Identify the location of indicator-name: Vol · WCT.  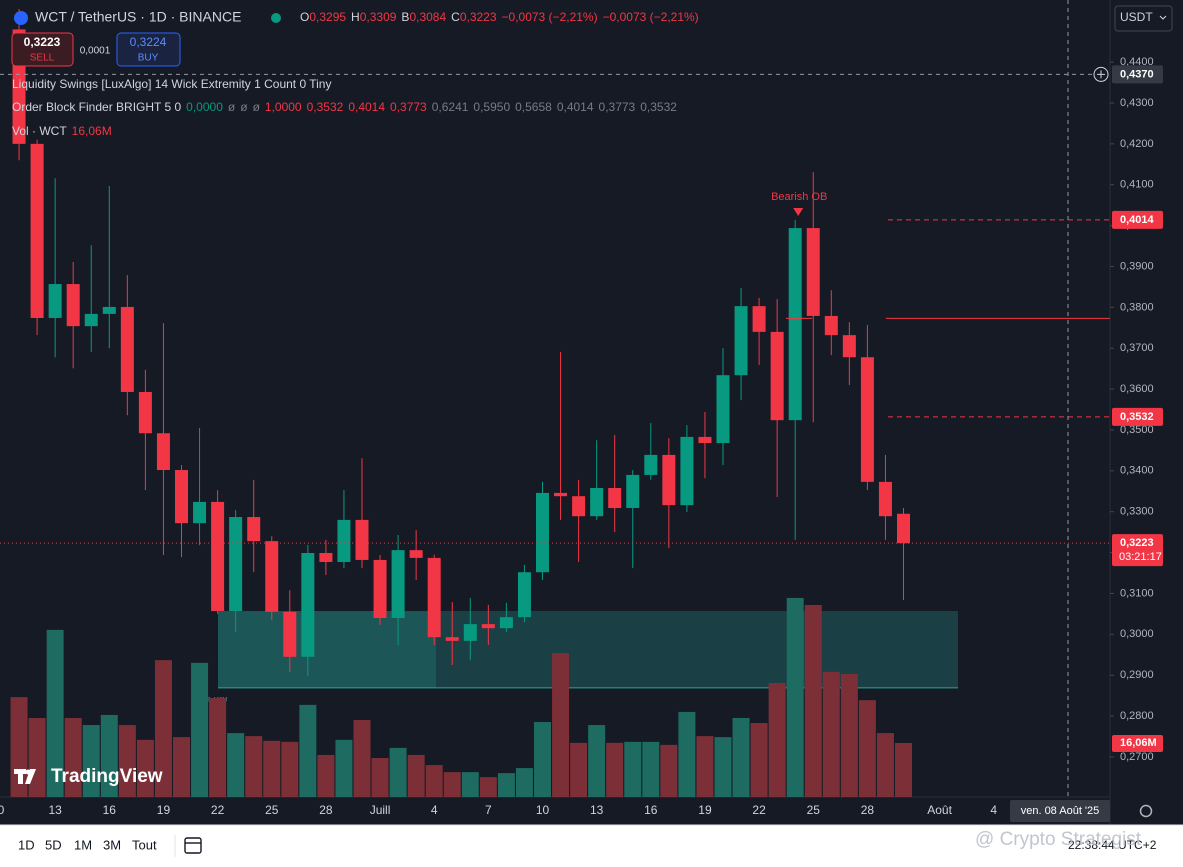
(39, 131).